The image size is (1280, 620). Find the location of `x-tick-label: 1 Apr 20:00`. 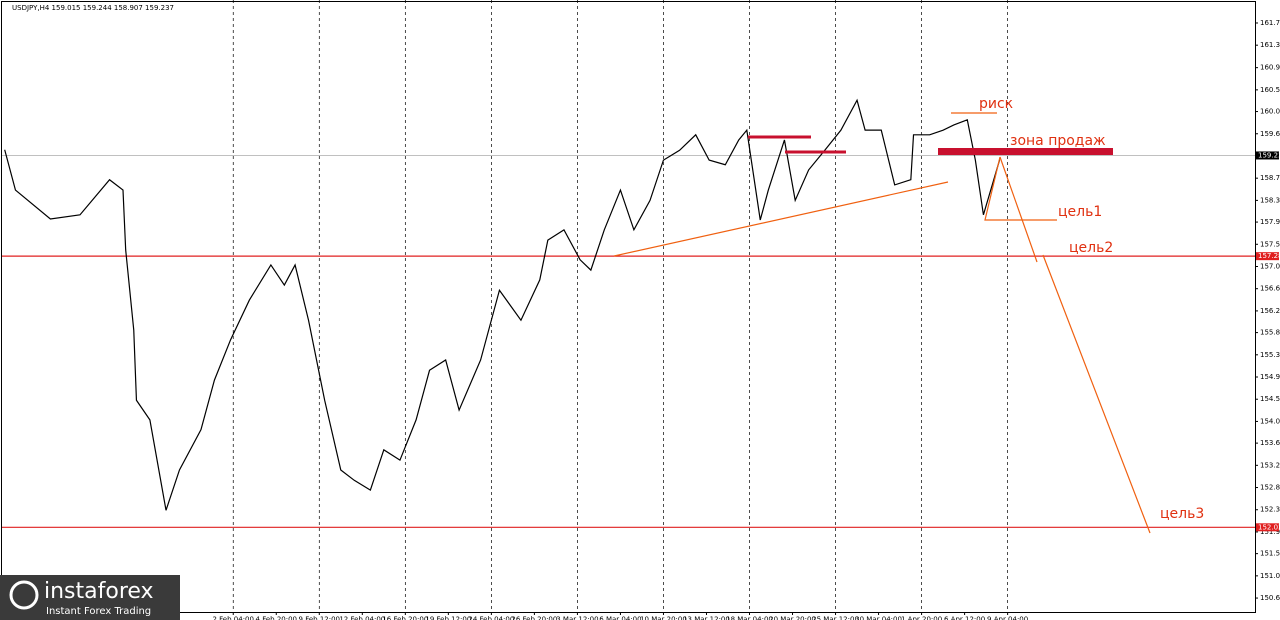

x-tick-label: 1 Apr 20:00 is located at coordinates (921, 618).